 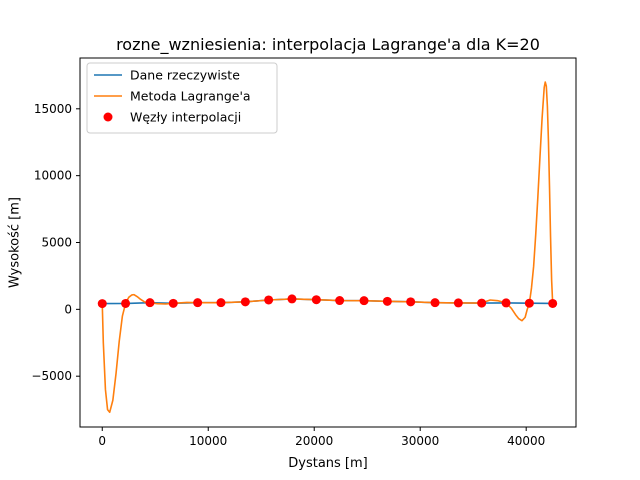 I want to click on y-tick-label: 5000, so click(x=56, y=243).